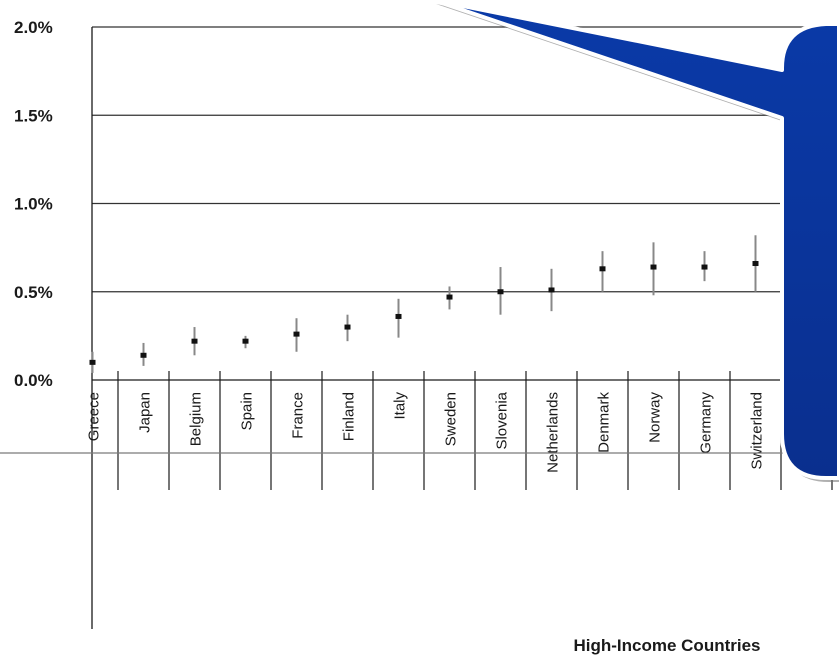  What do you see at coordinates (33, 27) in the screenshot?
I see `y-tick-label: 2.0%` at bounding box center [33, 27].